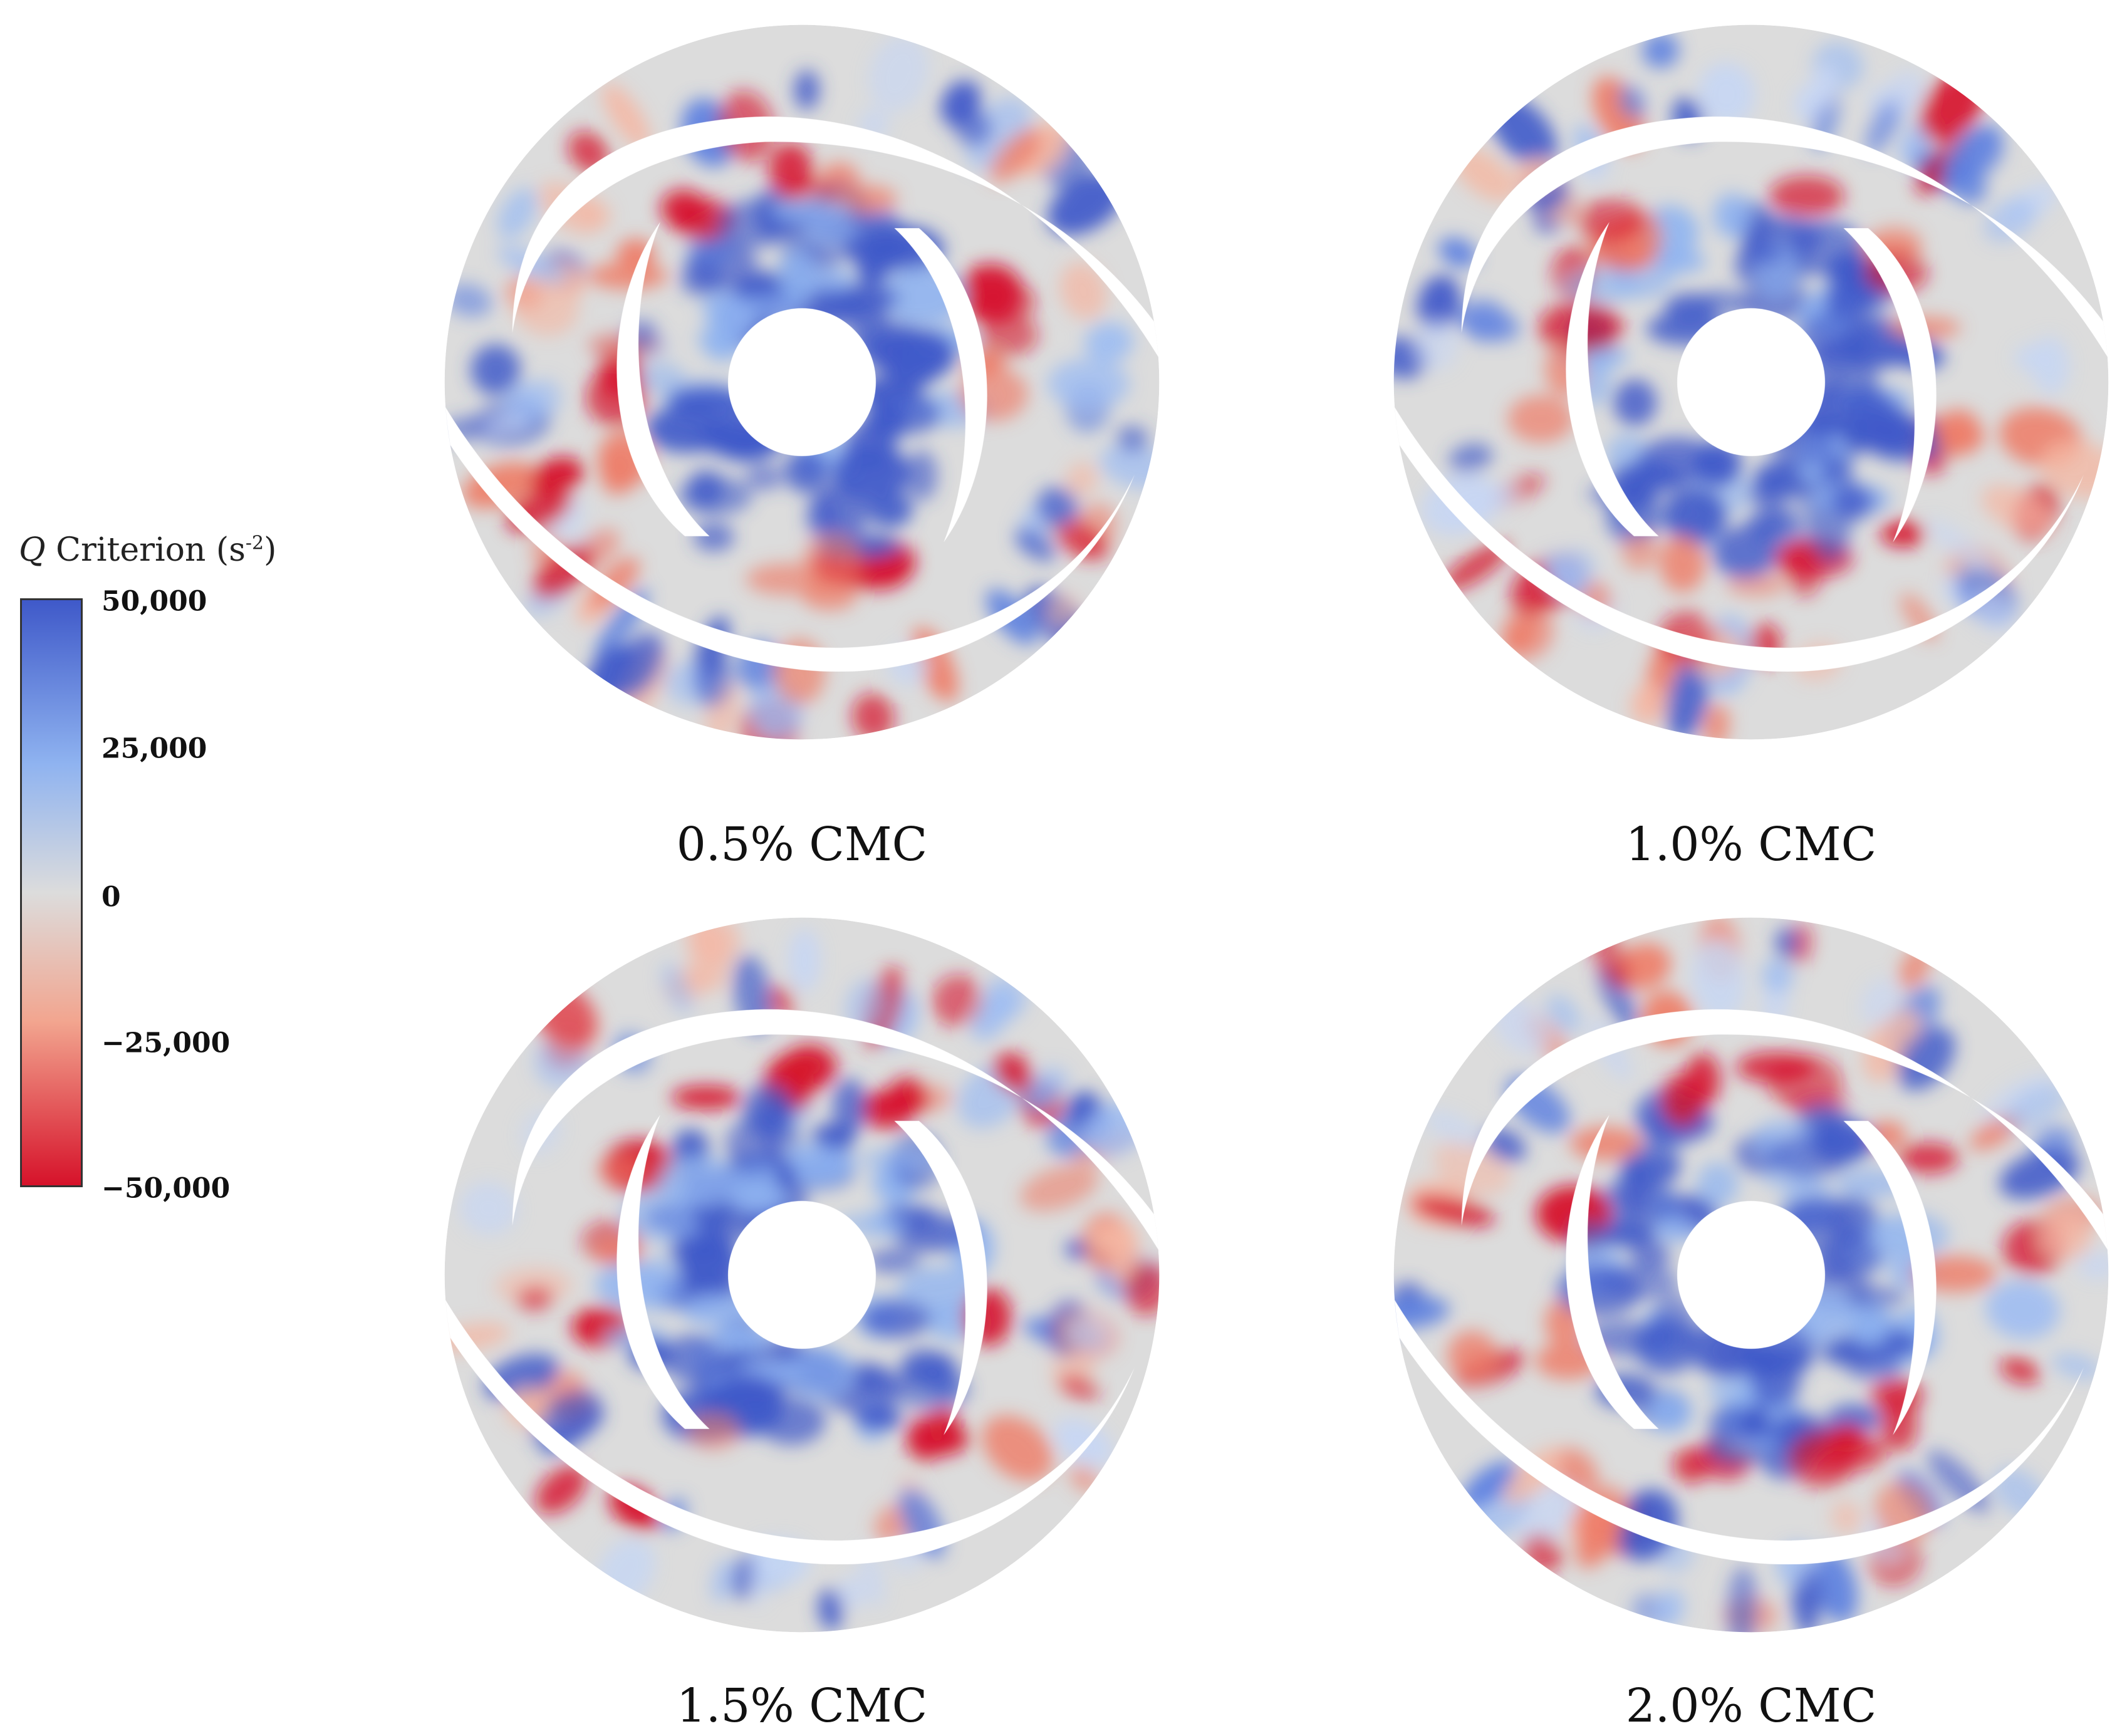 The image size is (2127, 1736). I want to click on legend-title-close: ), so click(270, 550).